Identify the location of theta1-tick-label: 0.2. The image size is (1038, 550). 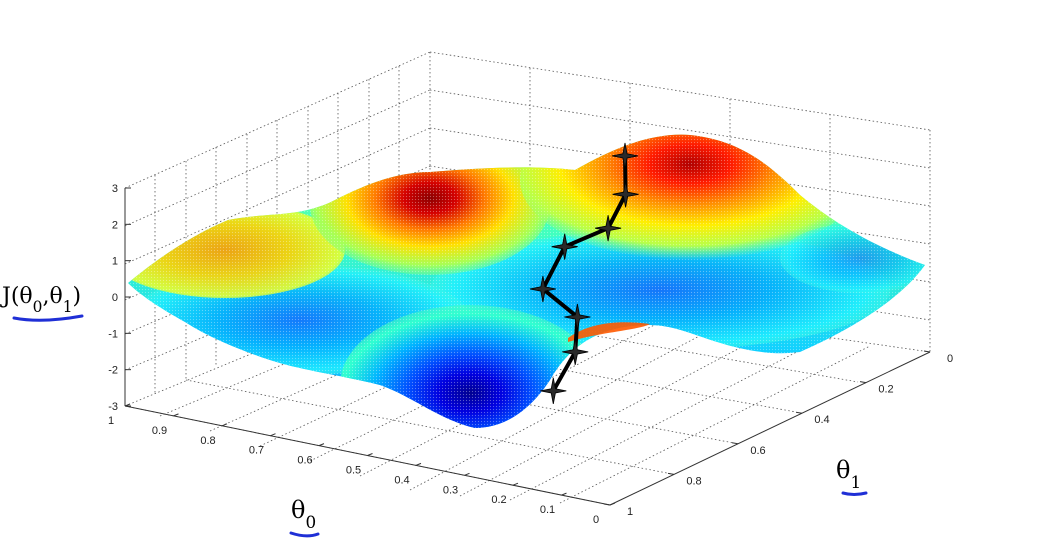
(885, 390).